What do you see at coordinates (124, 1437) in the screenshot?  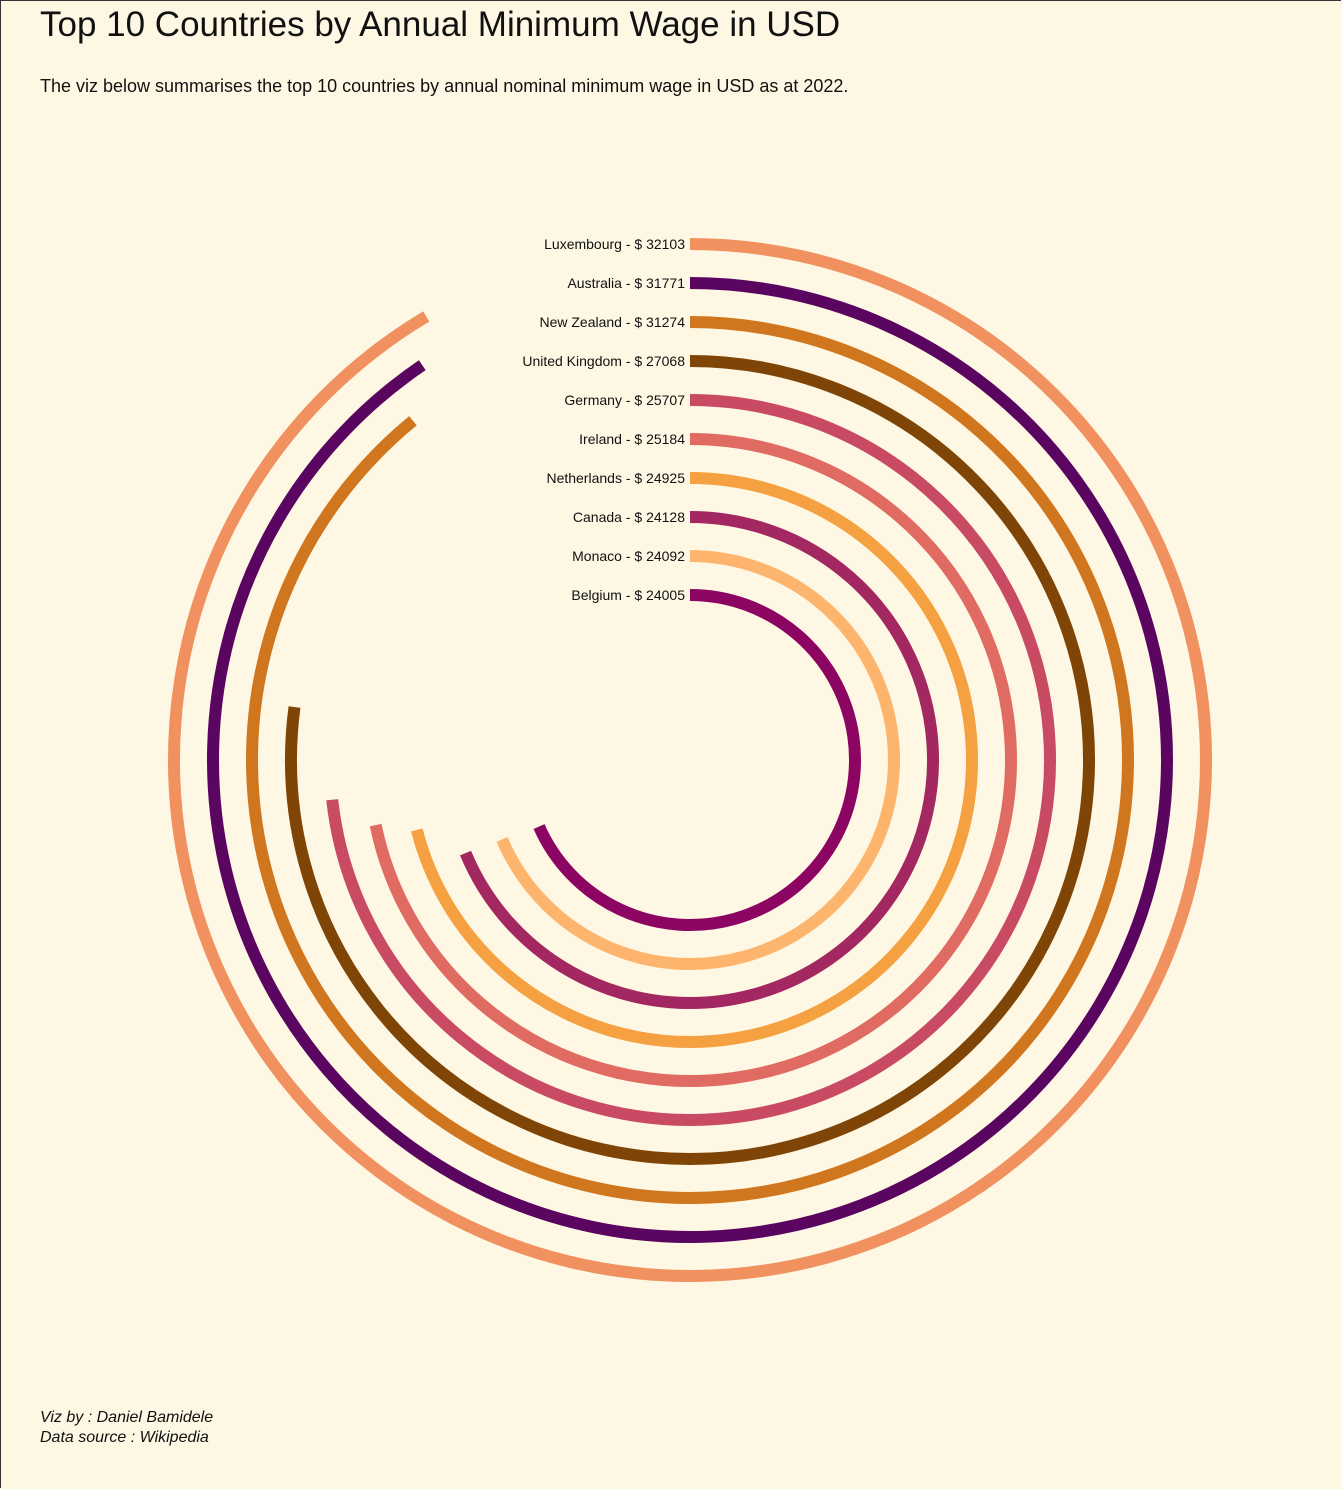 I see `caption-source: Data source : Wikipedia` at bounding box center [124, 1437].